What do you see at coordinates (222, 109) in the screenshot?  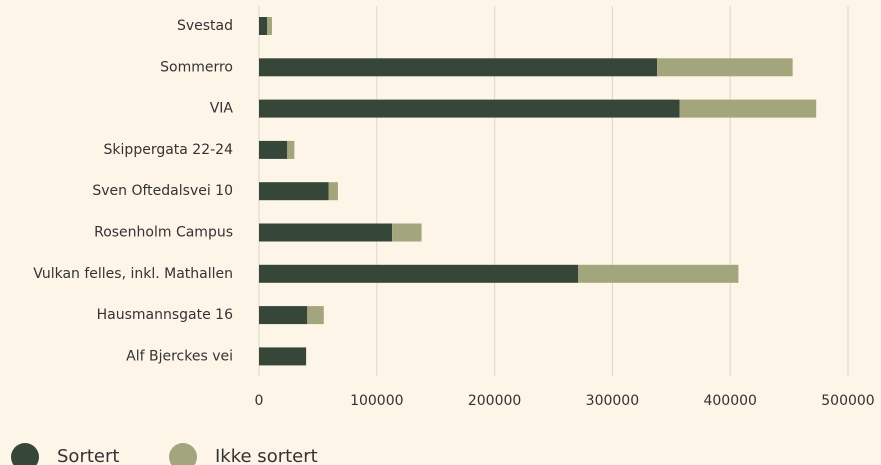 I see `y-tick-label: VIA` at bounding box center [222, 109].